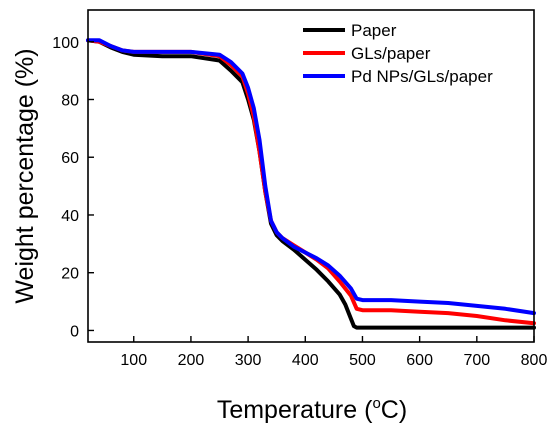 The height and width of the screenshot is (429, 550). Describe the element at coordinates (376, 403) in the screenshot. I see `x-axis-title-degree: o` at that location.